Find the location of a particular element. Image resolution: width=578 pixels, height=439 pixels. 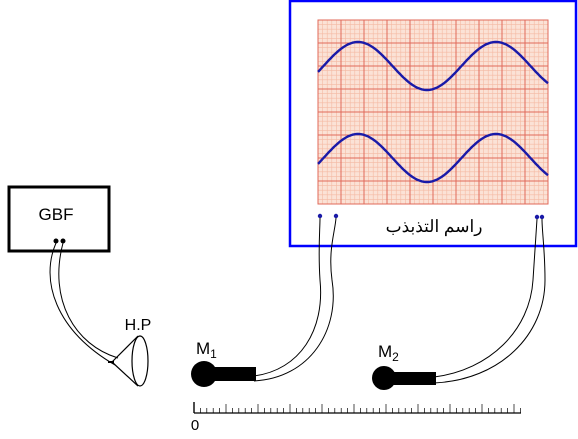

lower-sine-trace is located at coordinates (433, 158).